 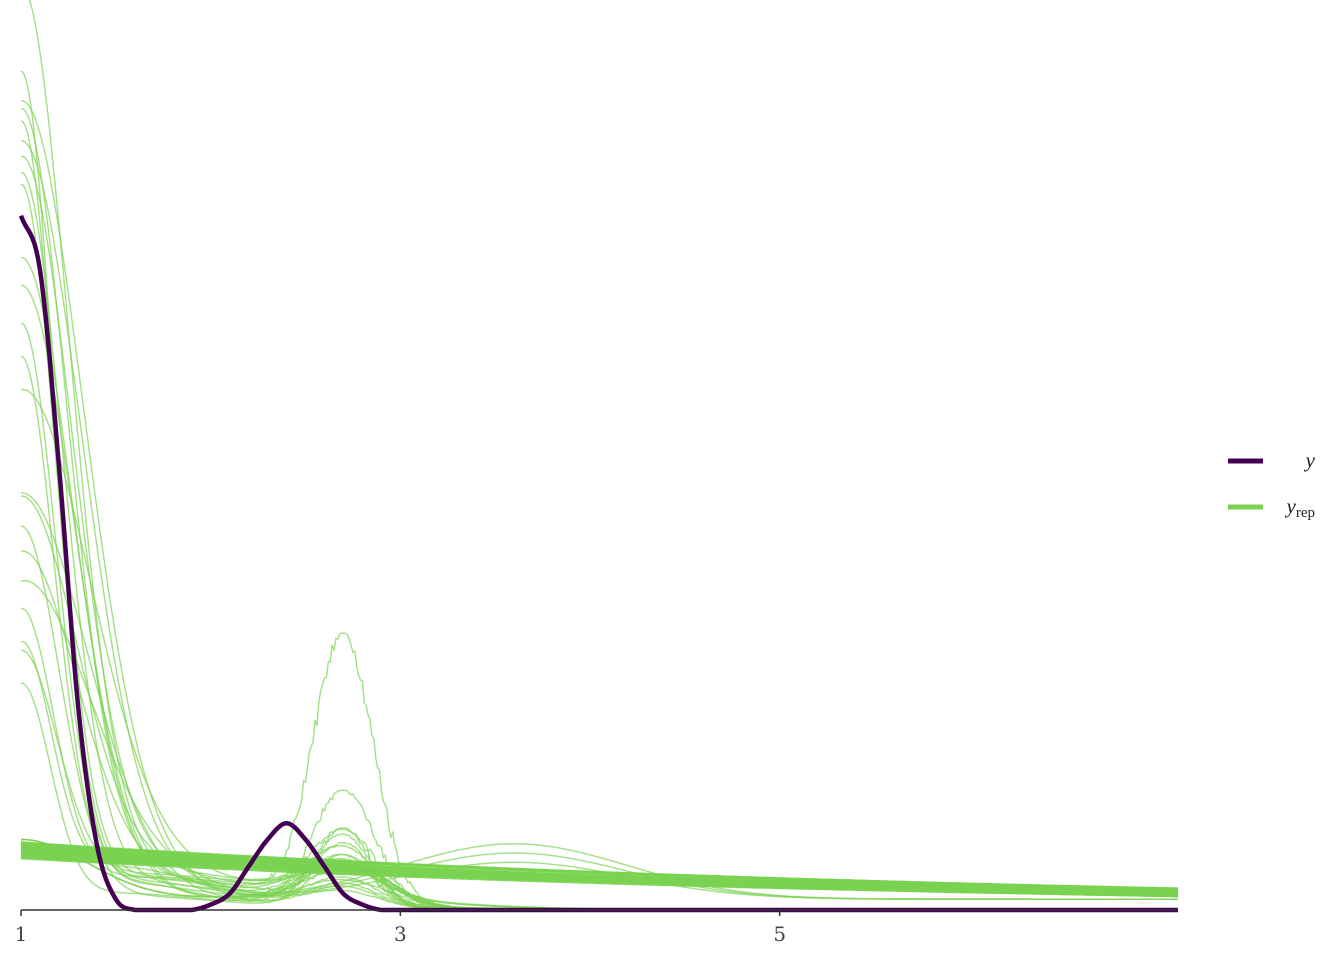 I want to click on legend-label-yrep: yrep, so click(x=1300, y=507).